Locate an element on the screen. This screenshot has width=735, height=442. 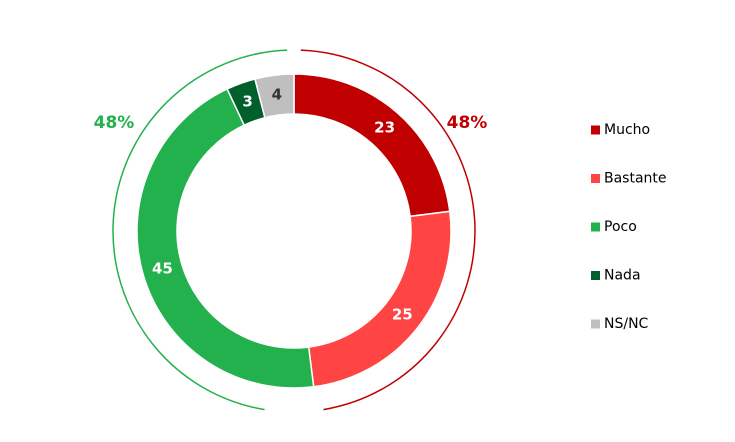
value-label: 25 is located at coordinates (402, 314).